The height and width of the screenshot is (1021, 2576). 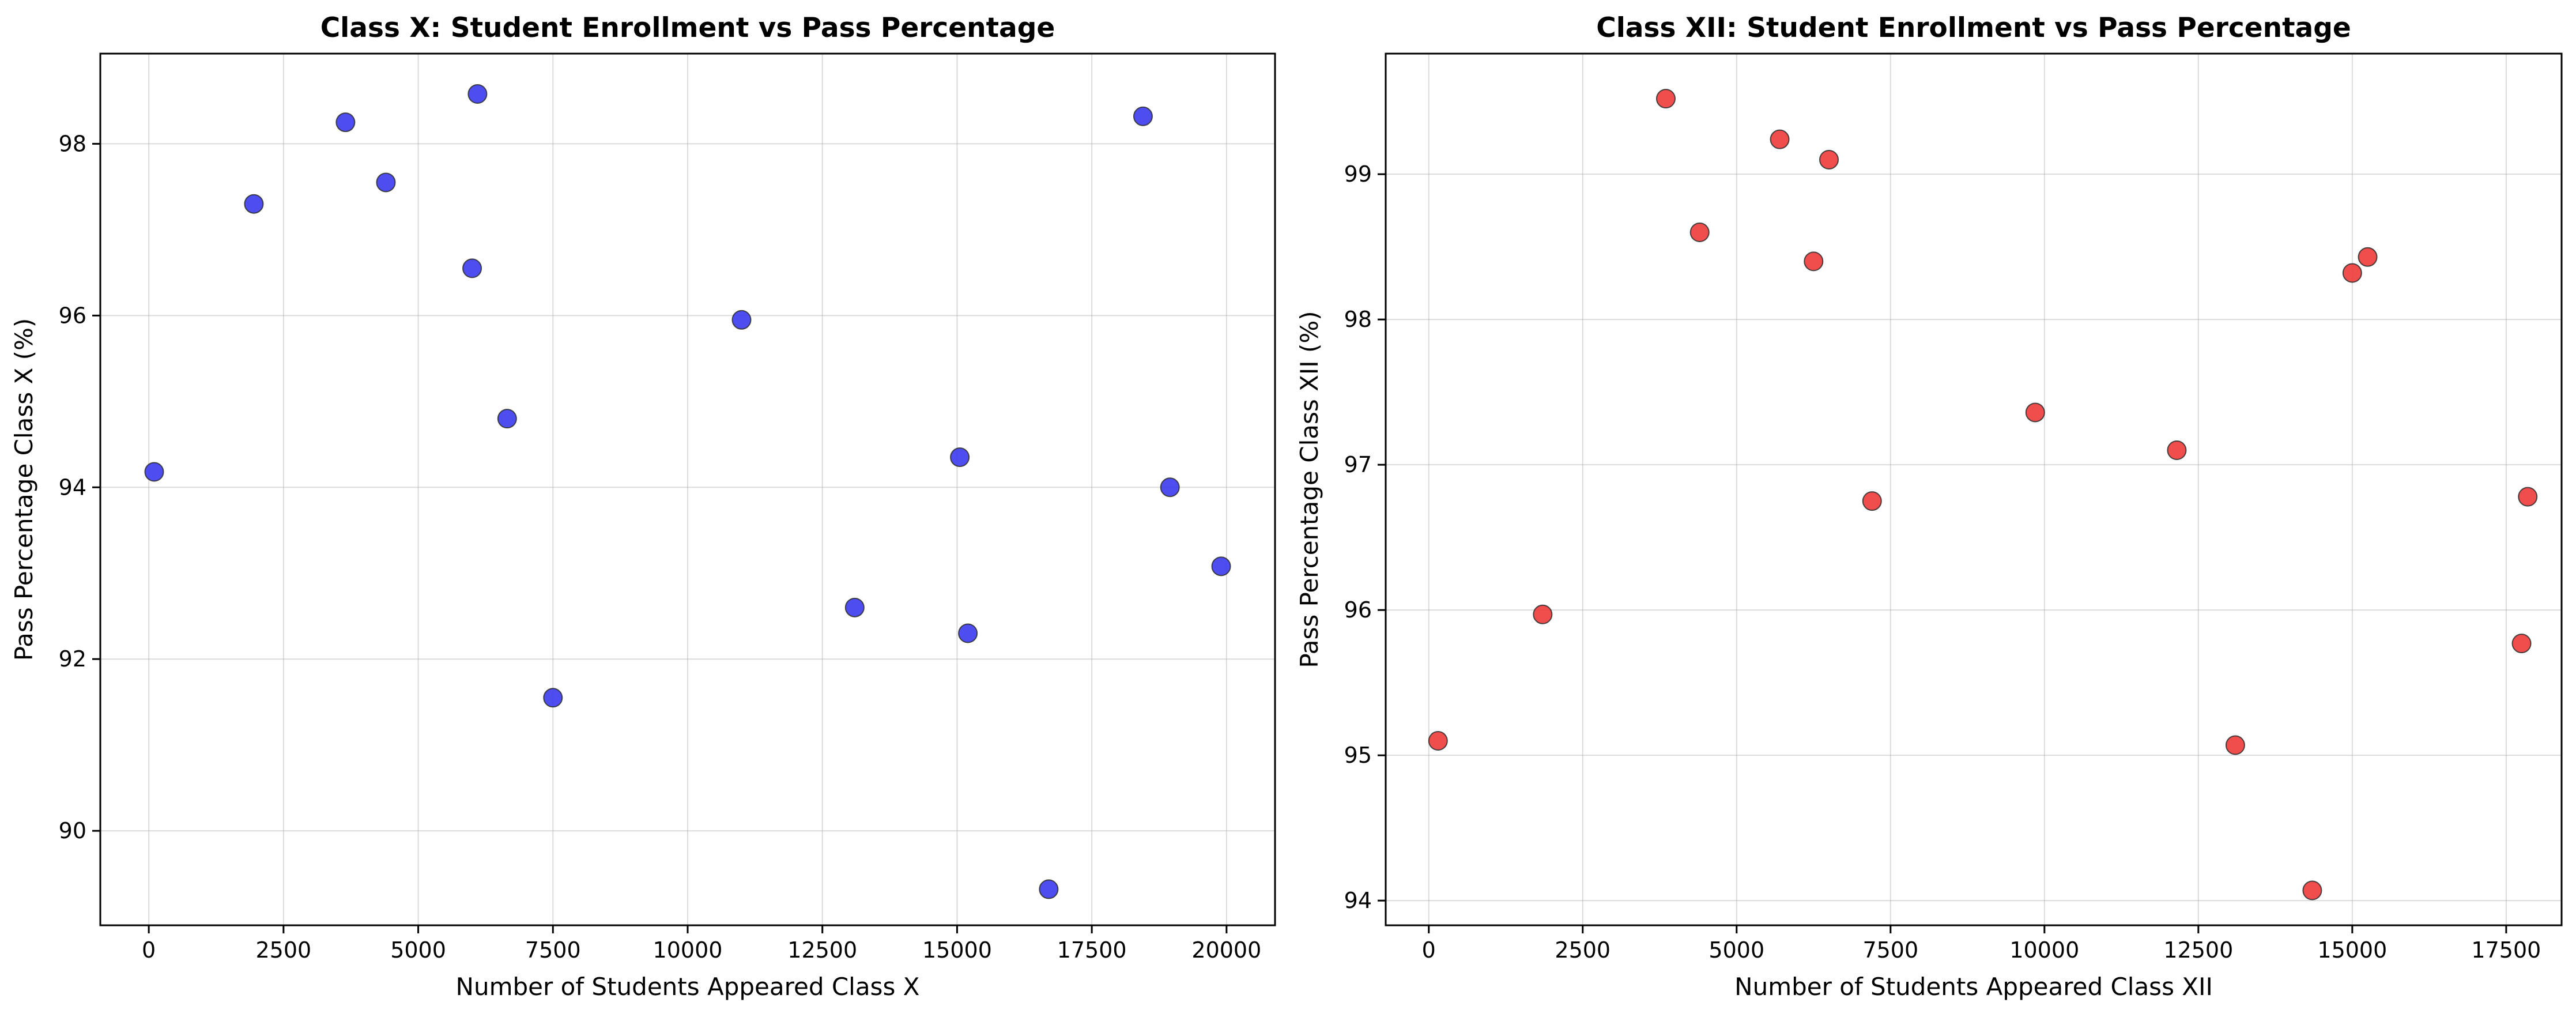 What do you see at coordinates (1309, 489) in the screenshot?
I see `y-axis-label: Pass Percentage Class XII (%)` at bounding box center [1309, 489].